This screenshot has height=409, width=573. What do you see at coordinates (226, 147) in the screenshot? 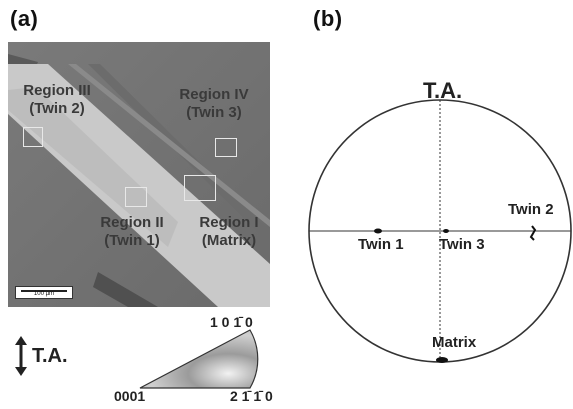
I see `region-iv-box` at bounding box center [226, 147].